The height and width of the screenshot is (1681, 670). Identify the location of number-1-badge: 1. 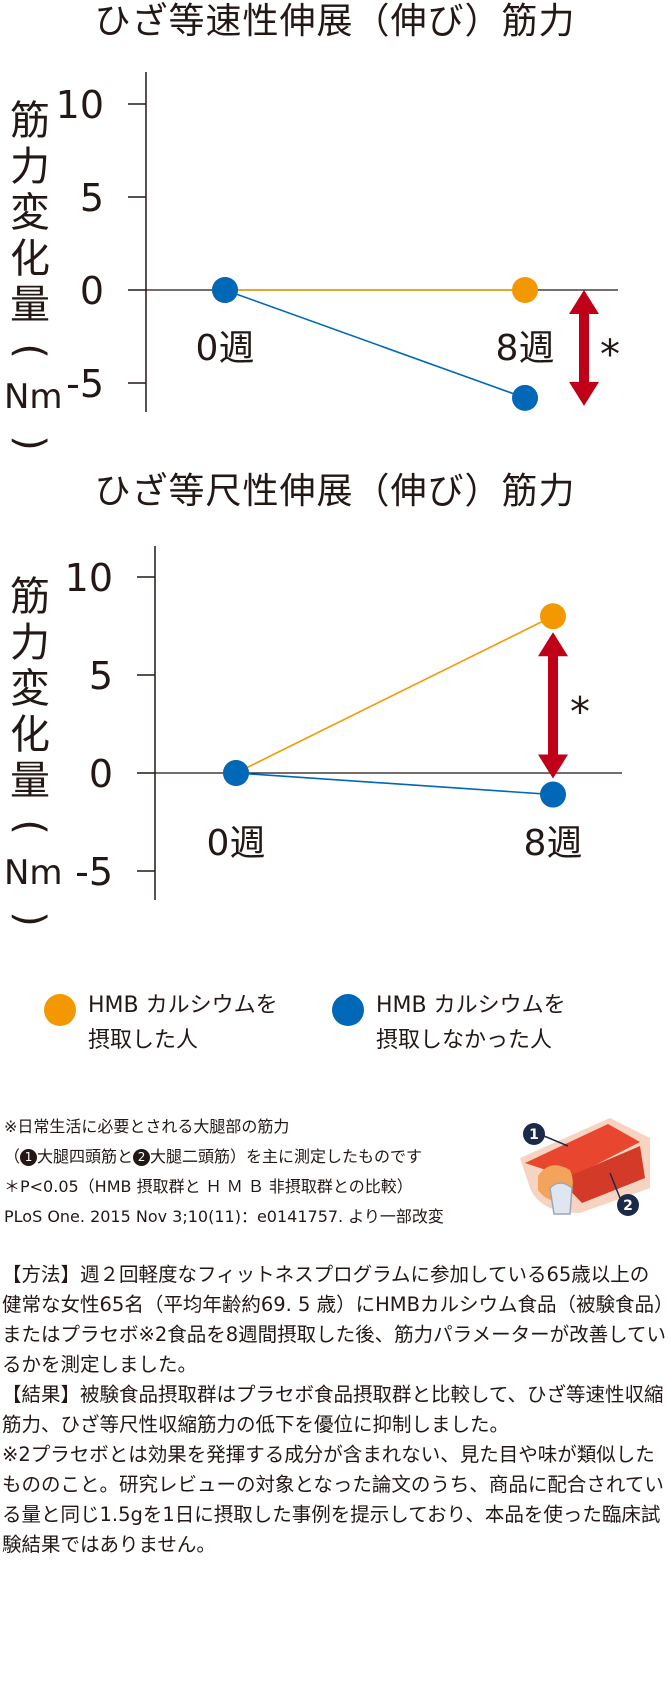
(29, 1157).